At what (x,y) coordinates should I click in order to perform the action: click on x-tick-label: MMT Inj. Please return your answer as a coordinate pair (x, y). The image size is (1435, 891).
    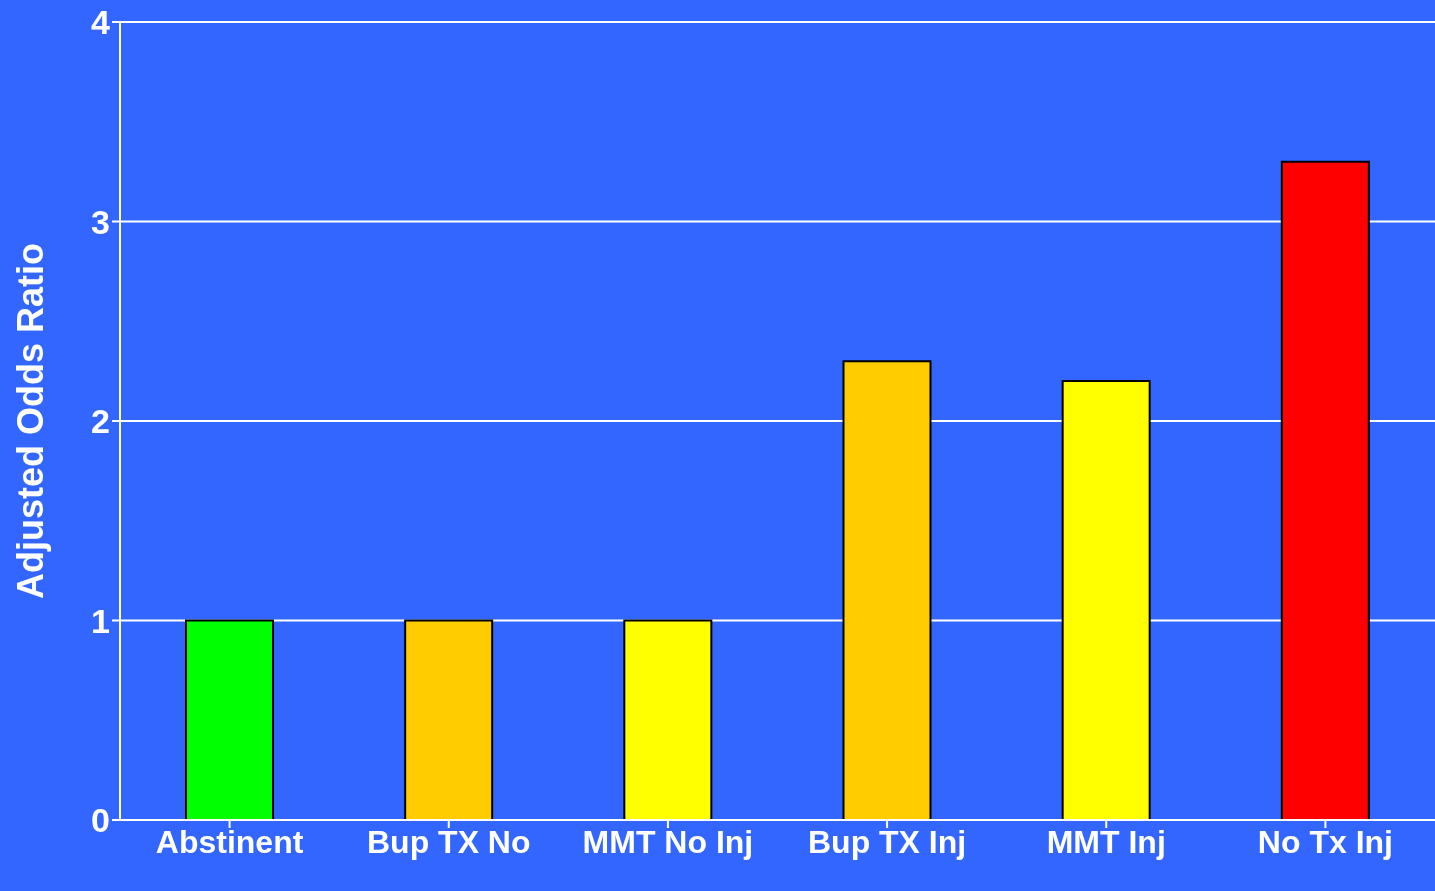
    Looking at the image, I should click on (1106, 841).